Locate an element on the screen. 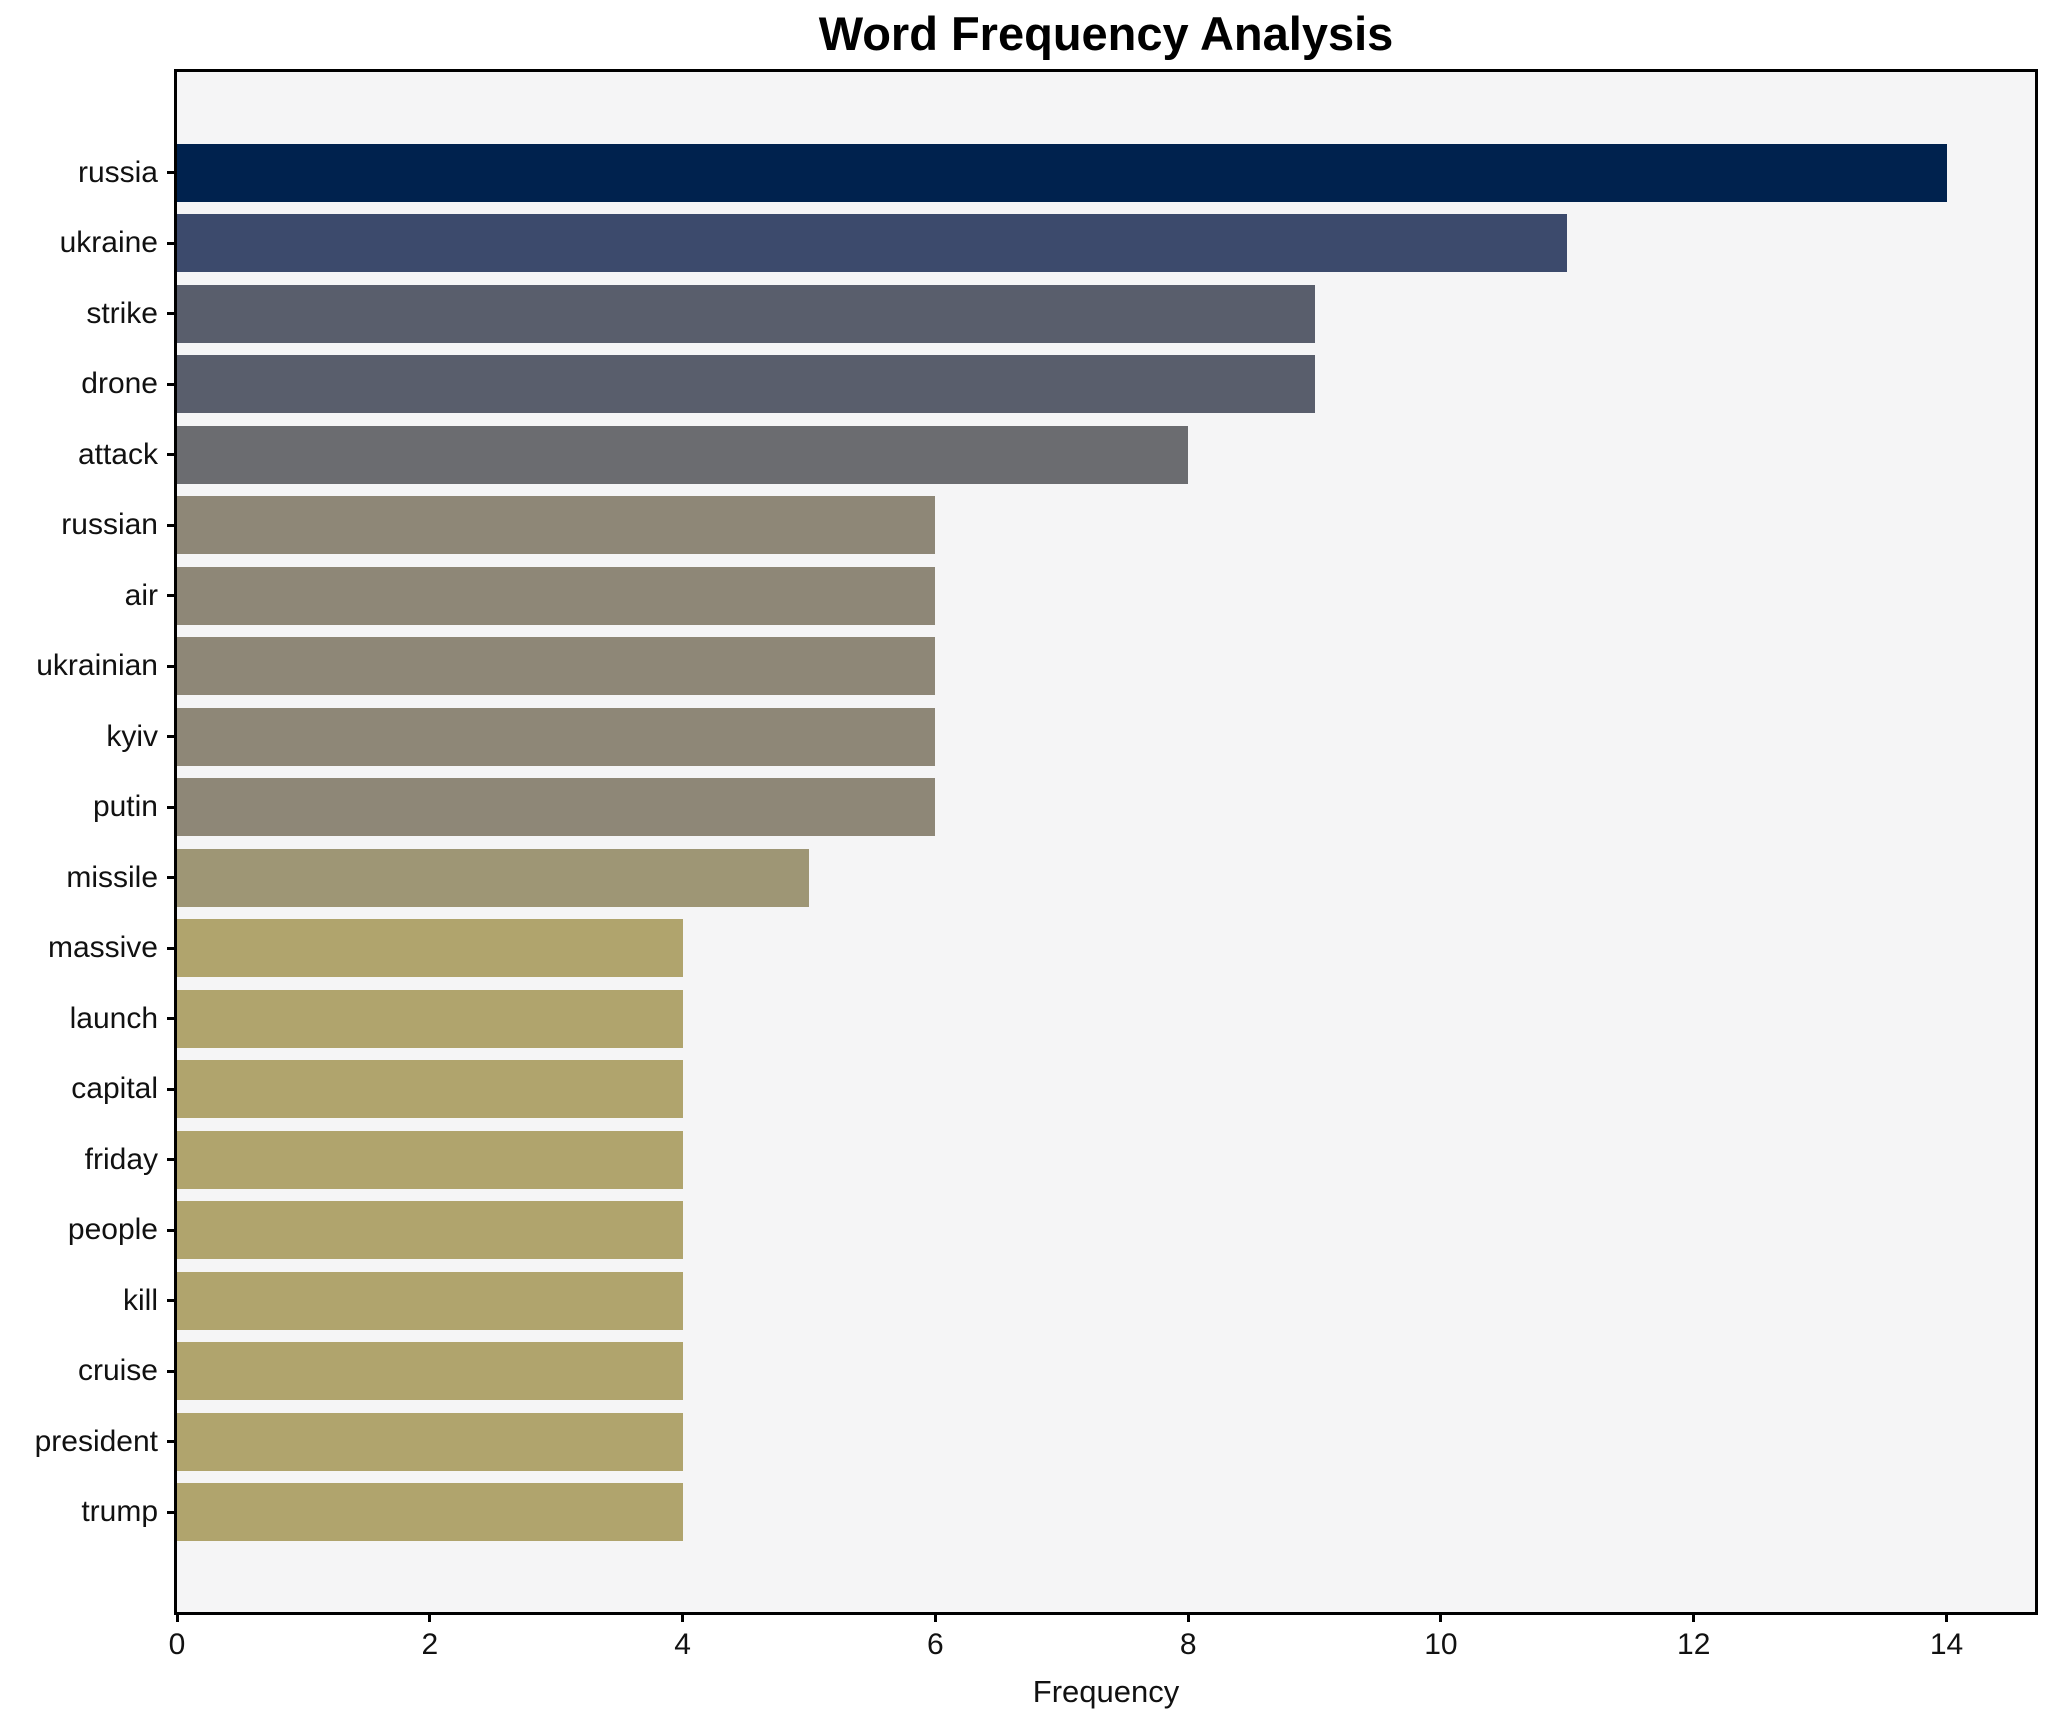  ytick-mark-president is located at coordinates (172, 1441).